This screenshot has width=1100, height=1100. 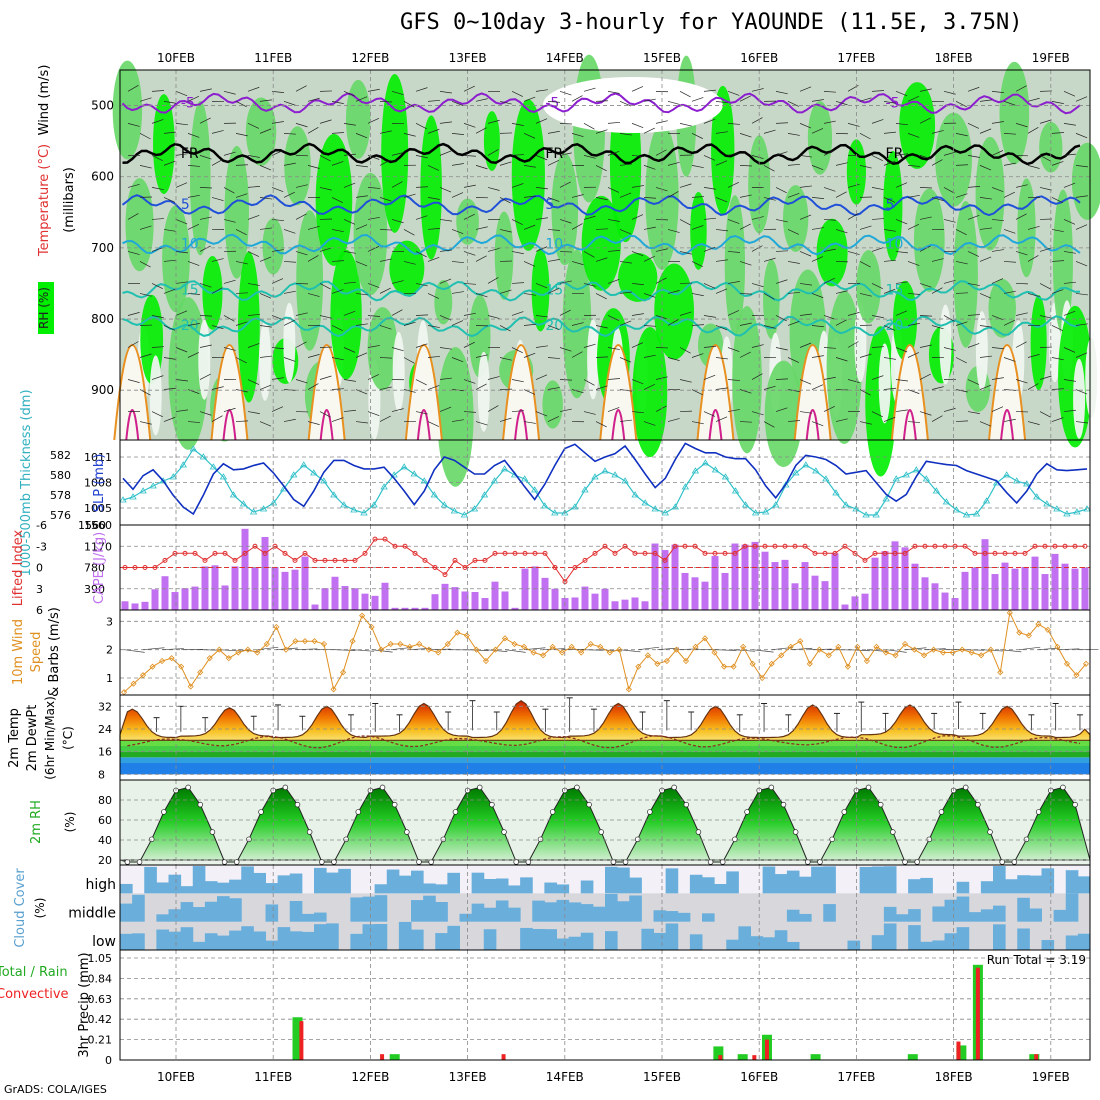 I want to click on date-label-top: 11FEB, so click(x=273, y=58).